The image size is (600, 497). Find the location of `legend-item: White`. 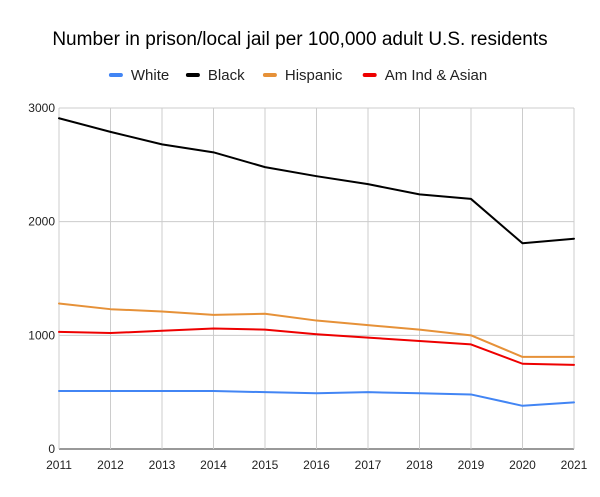

legend-item: White is located at coordinates (138, 75).